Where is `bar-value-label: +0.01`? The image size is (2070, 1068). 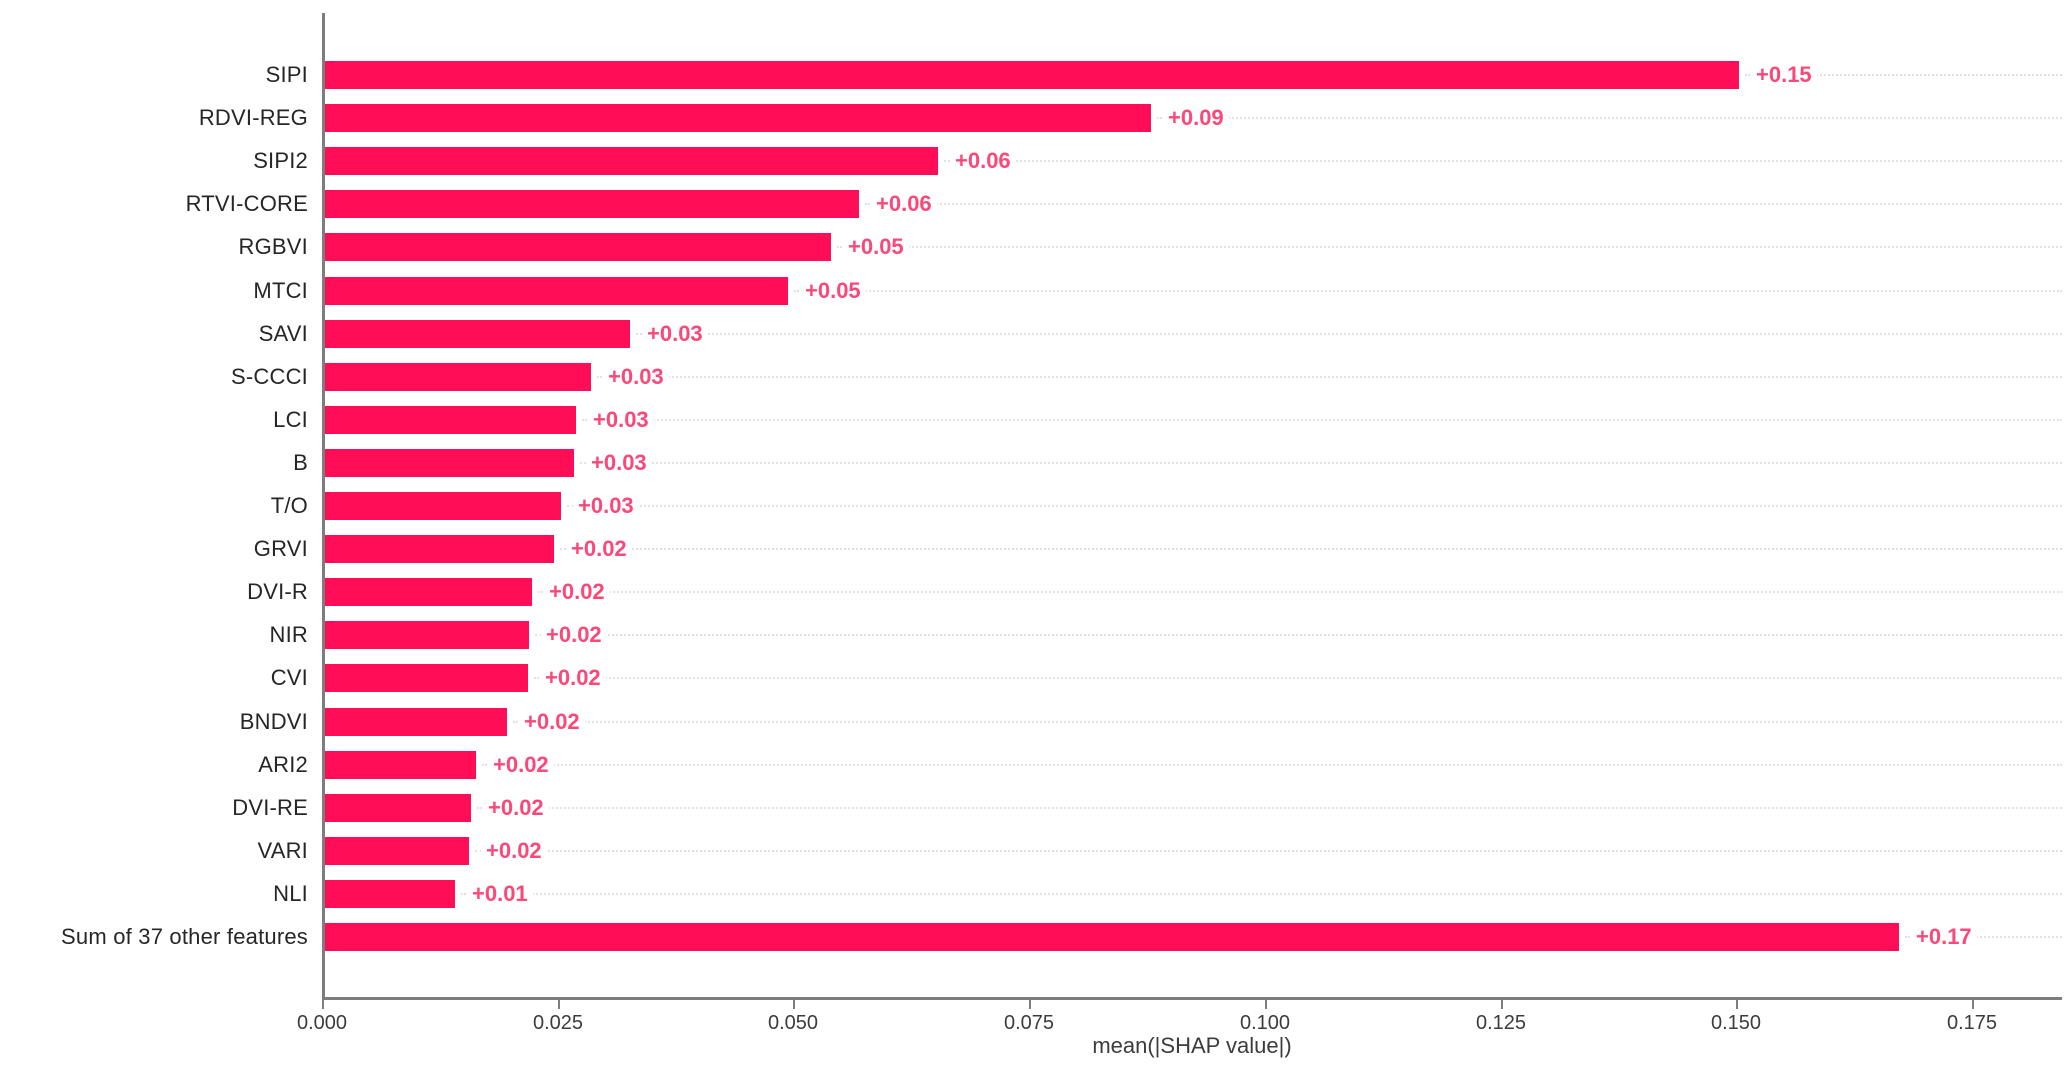 bar-value-label: +0.01 is located at coordinates (500, 894).